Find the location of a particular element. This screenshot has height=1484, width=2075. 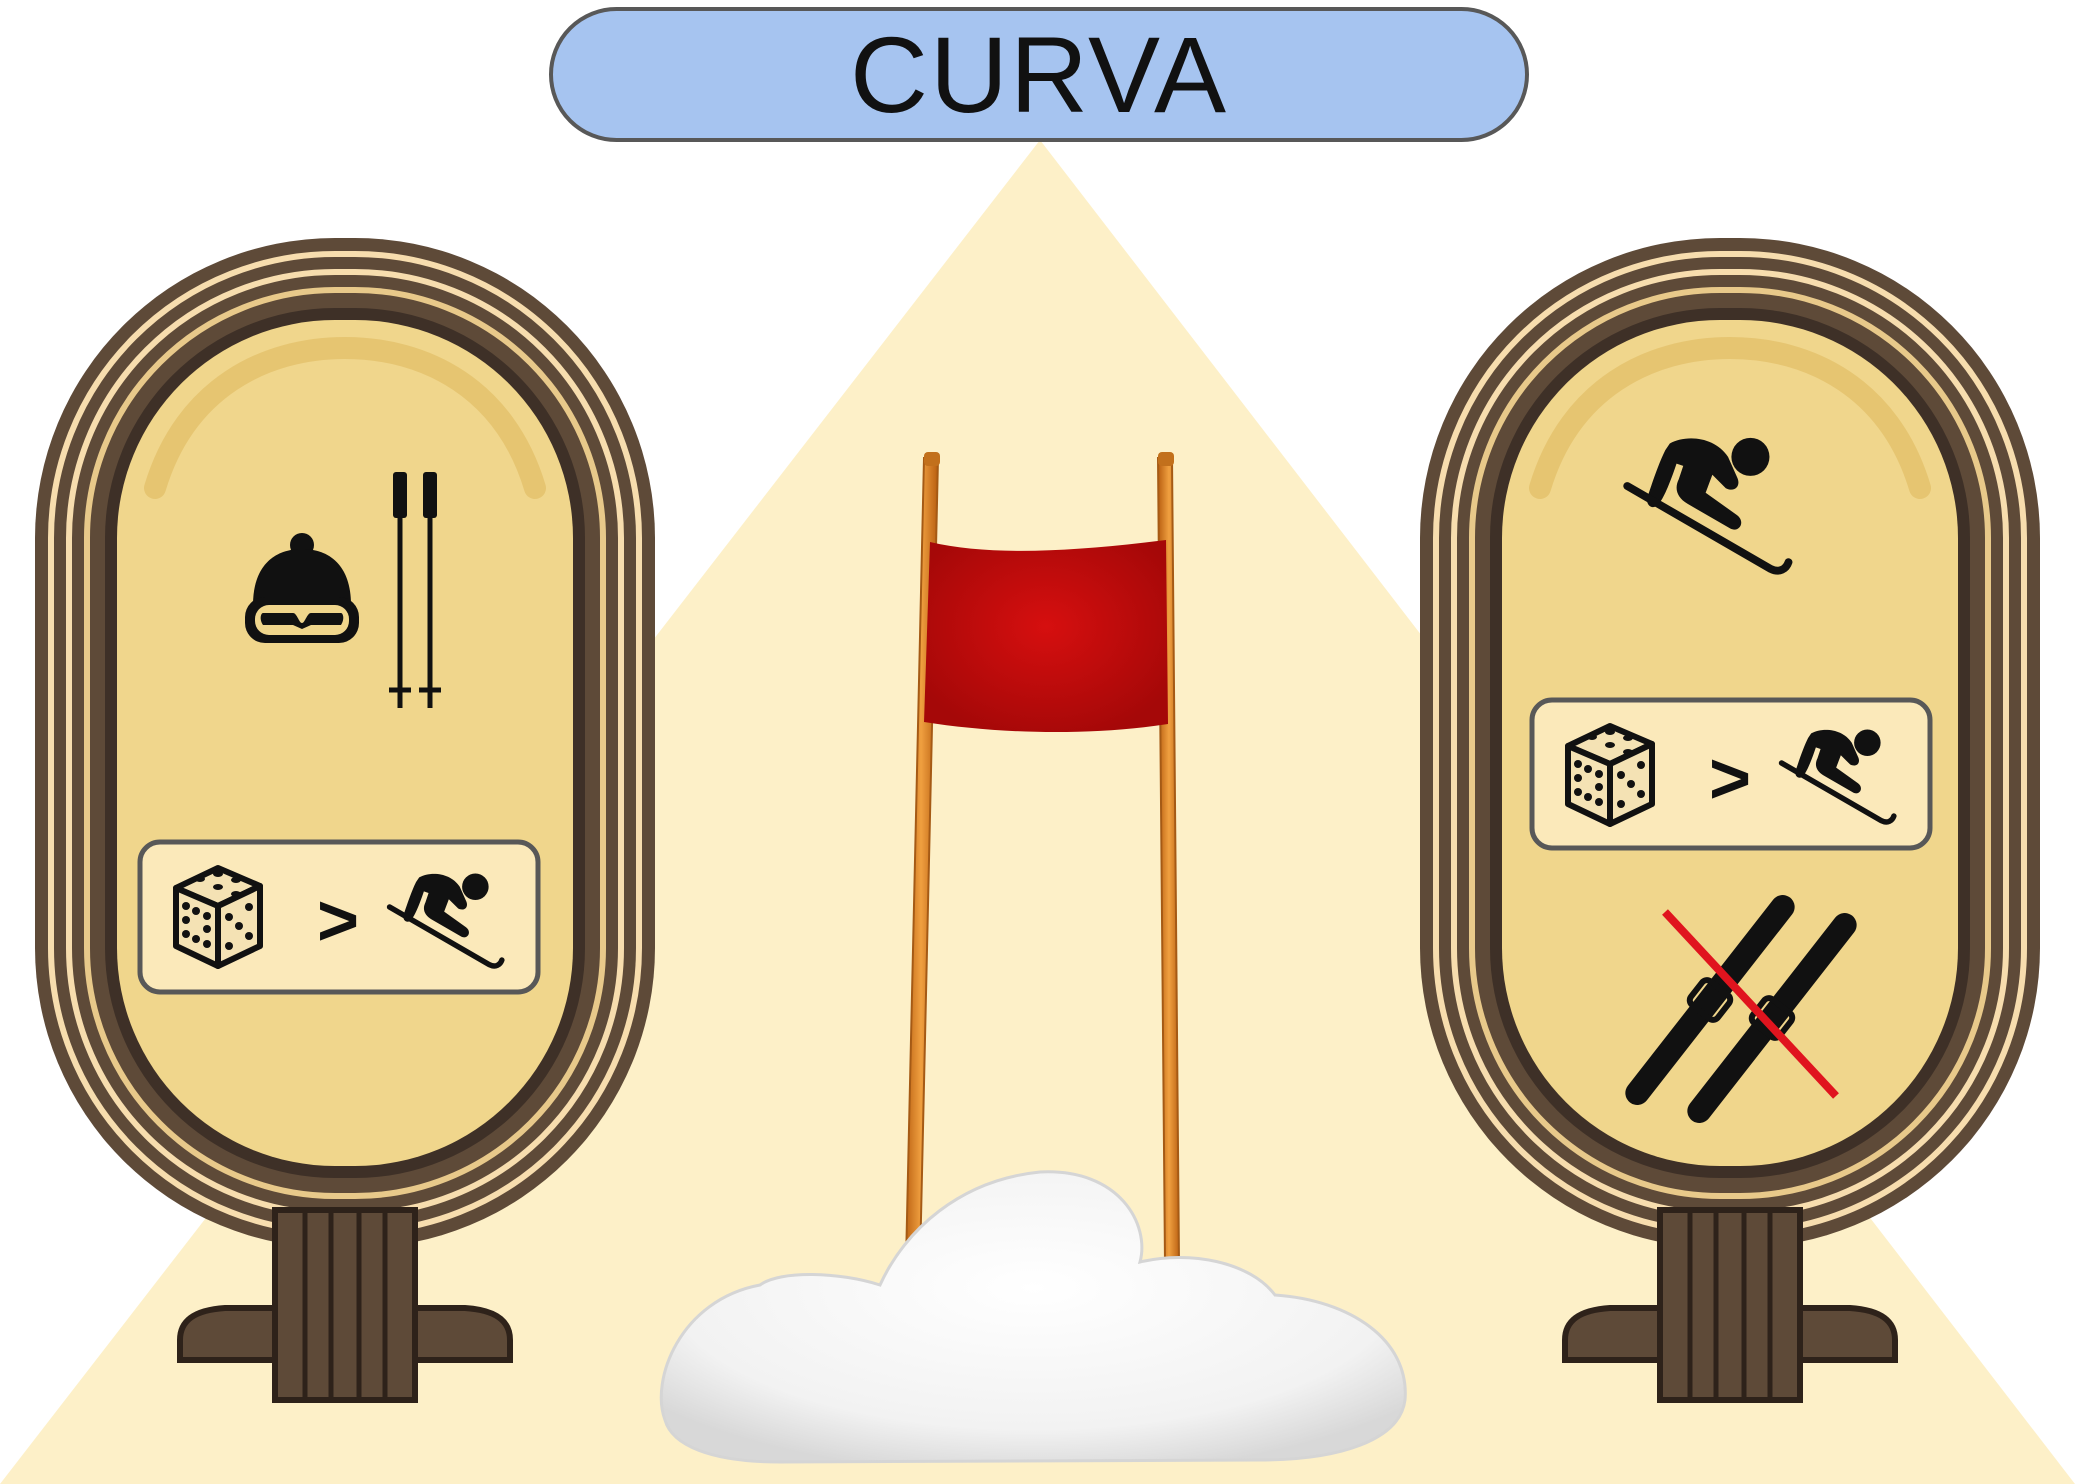

right-rule-box: > is located at coordinates (1731, 774).